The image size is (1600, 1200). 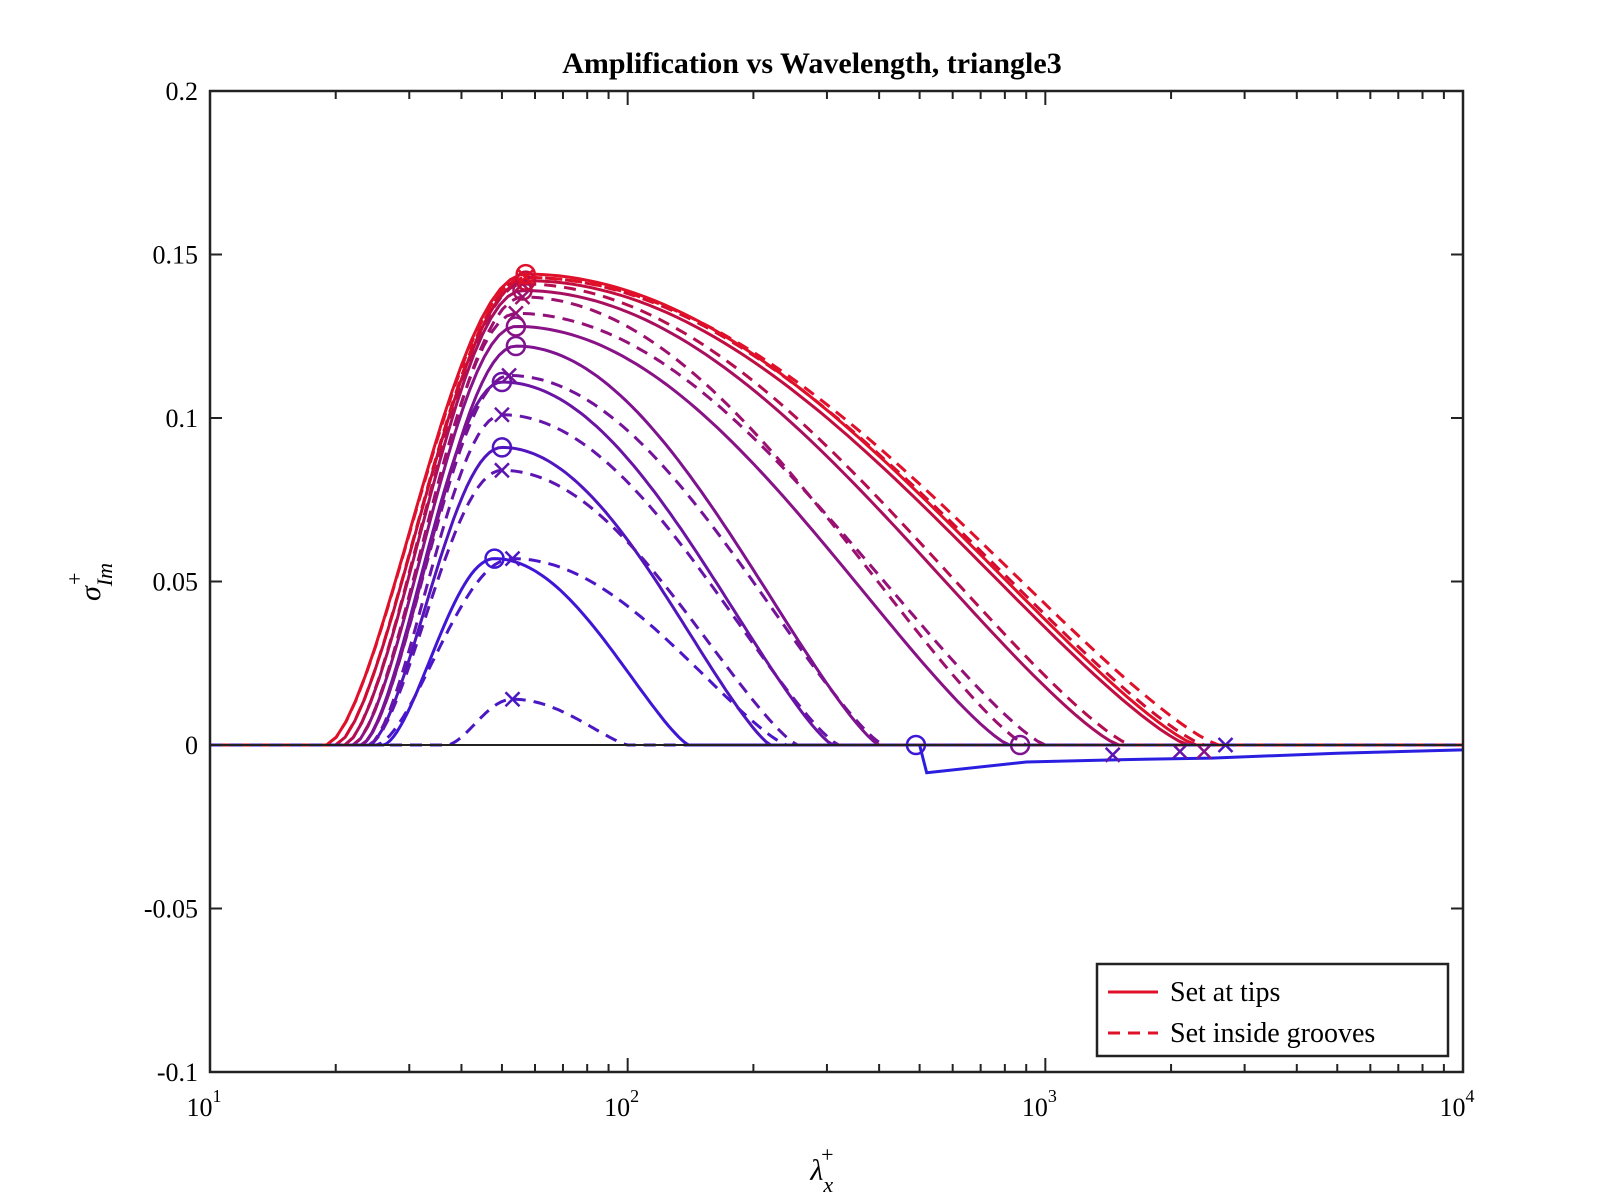 What do you see at coordinates (821, 1169) in the screenshot?
I see `x-axis-label: λx+` at bounding box center [821, 1169].